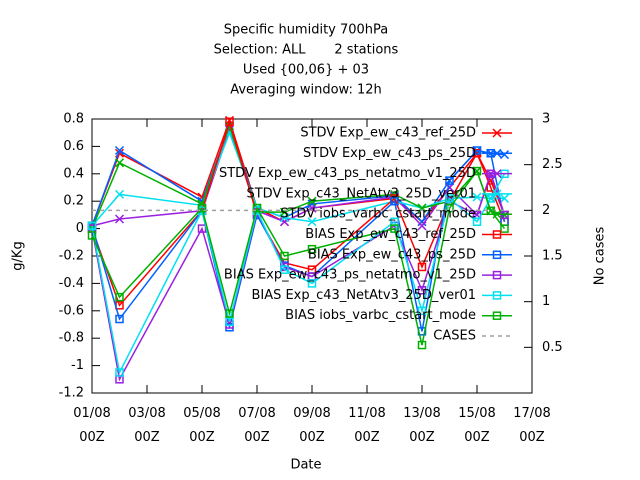 This screenshot has width=640, height=480. What do you see at coordinates (256, 425) in the screenshot?
I see `x-tick-label: 07/08 00Z` at bounding box center [256, 425].